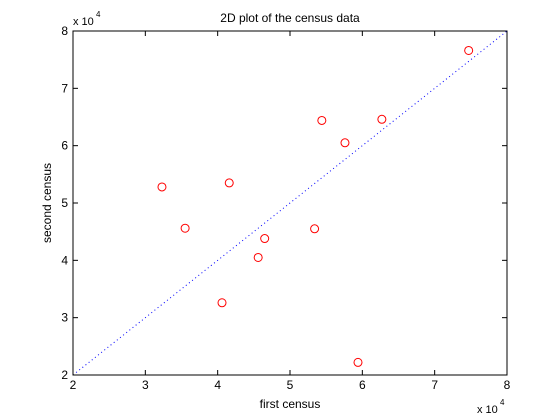 Image resolution: width=560 pixels, height=420 pixels. I want to click on y-exponent-power: 4, so click(98, 14).